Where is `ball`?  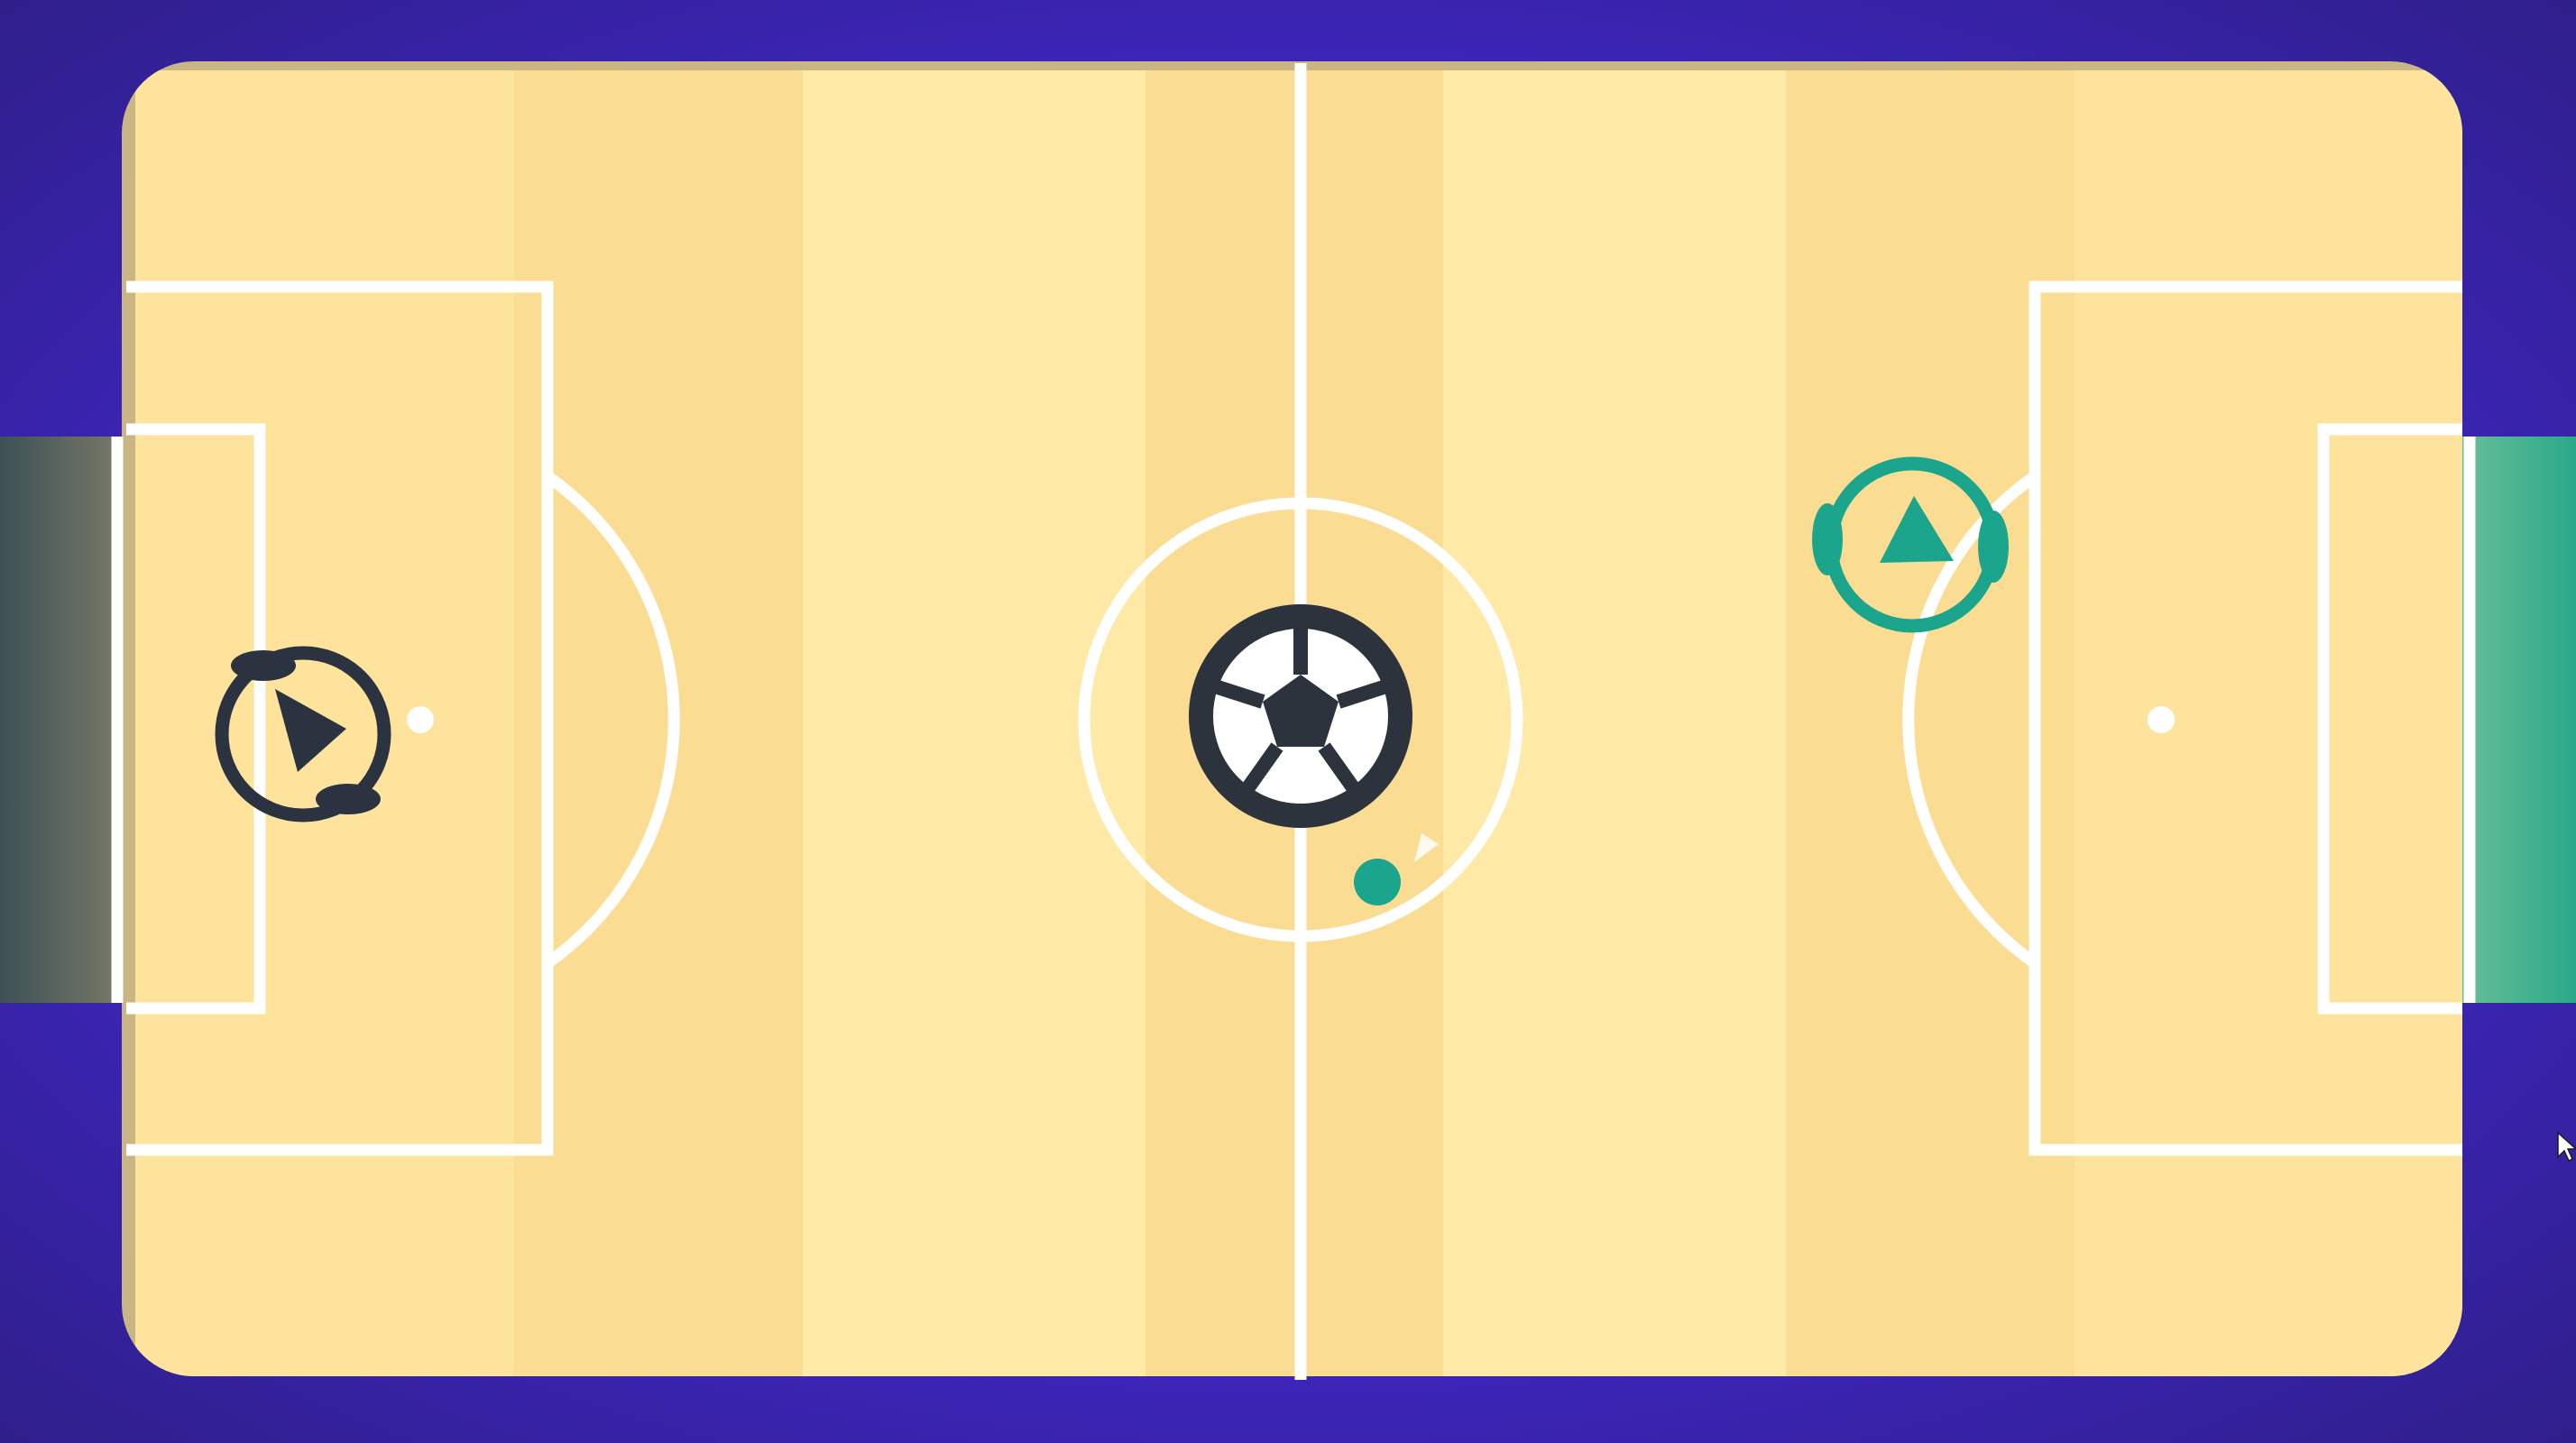
ball is located at coordinates (1300, 716).